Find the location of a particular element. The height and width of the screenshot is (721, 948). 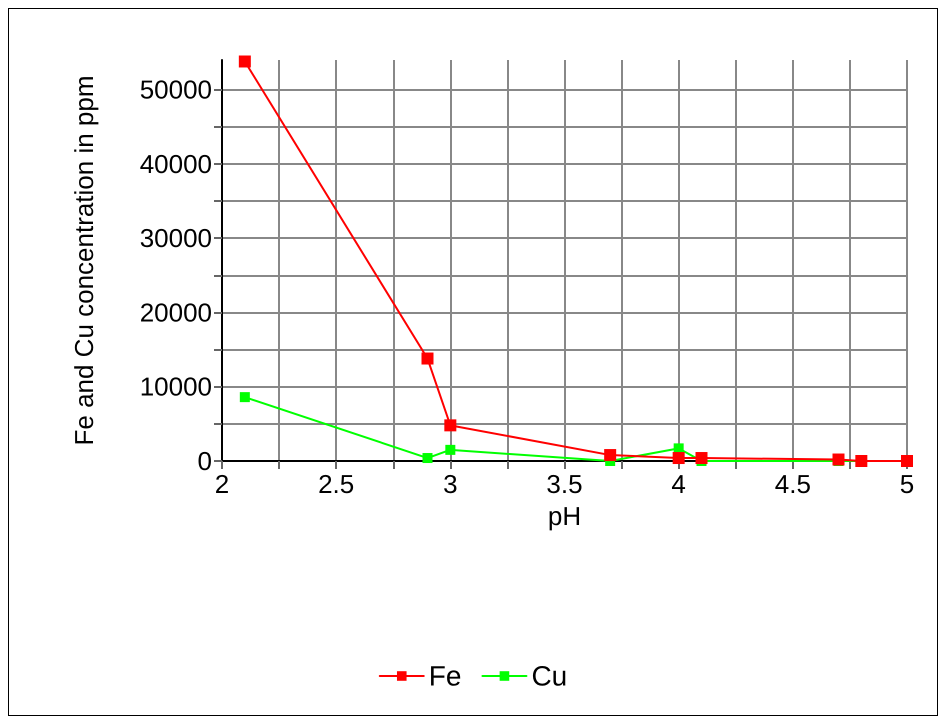

x-tick-label: 3 is located at coordinates (450, 484).